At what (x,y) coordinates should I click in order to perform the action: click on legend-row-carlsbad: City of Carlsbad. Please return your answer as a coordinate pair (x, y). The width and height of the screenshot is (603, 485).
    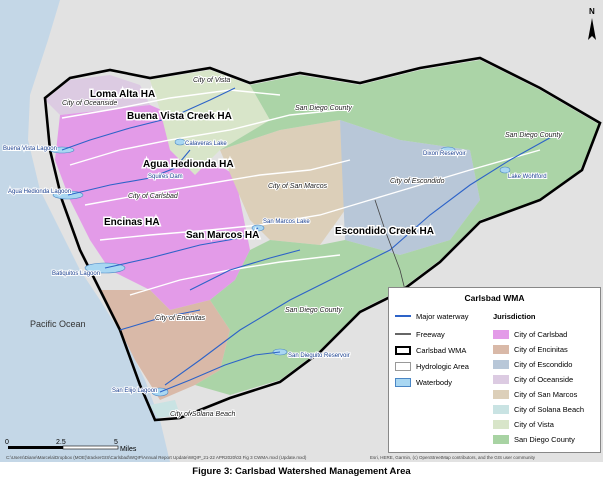
    Looking at the image, I should click on (530, 334).